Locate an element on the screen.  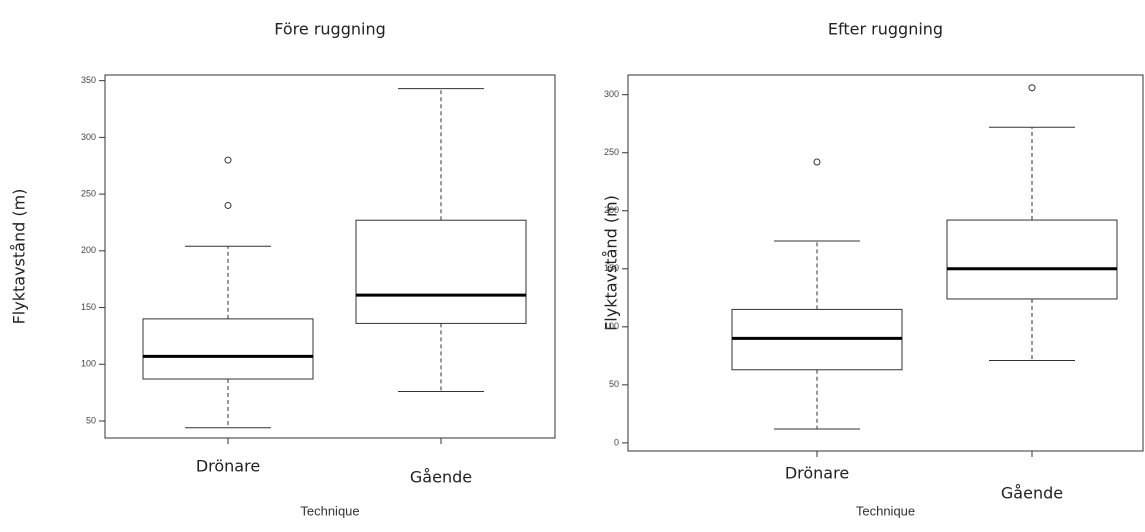
y-tick-label: 350 is located at coordinates (88, 80).